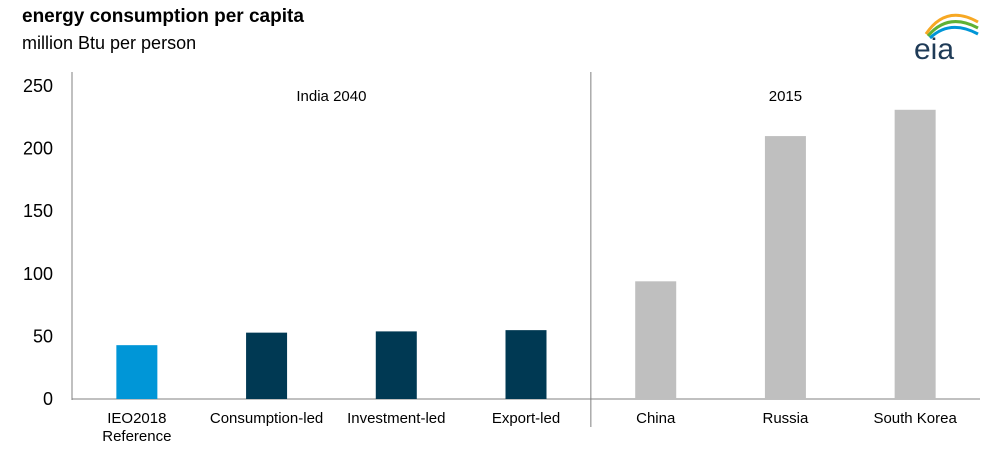  I want to click on y-tick-label: 250, so click(38, 86).